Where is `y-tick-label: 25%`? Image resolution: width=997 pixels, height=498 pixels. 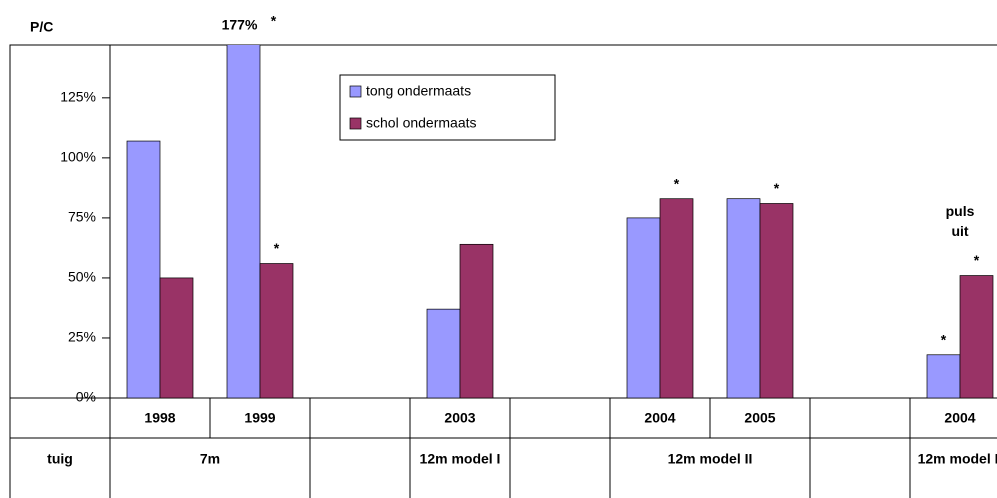 y-tick-label: 25% is located at coordinates (82, 337).